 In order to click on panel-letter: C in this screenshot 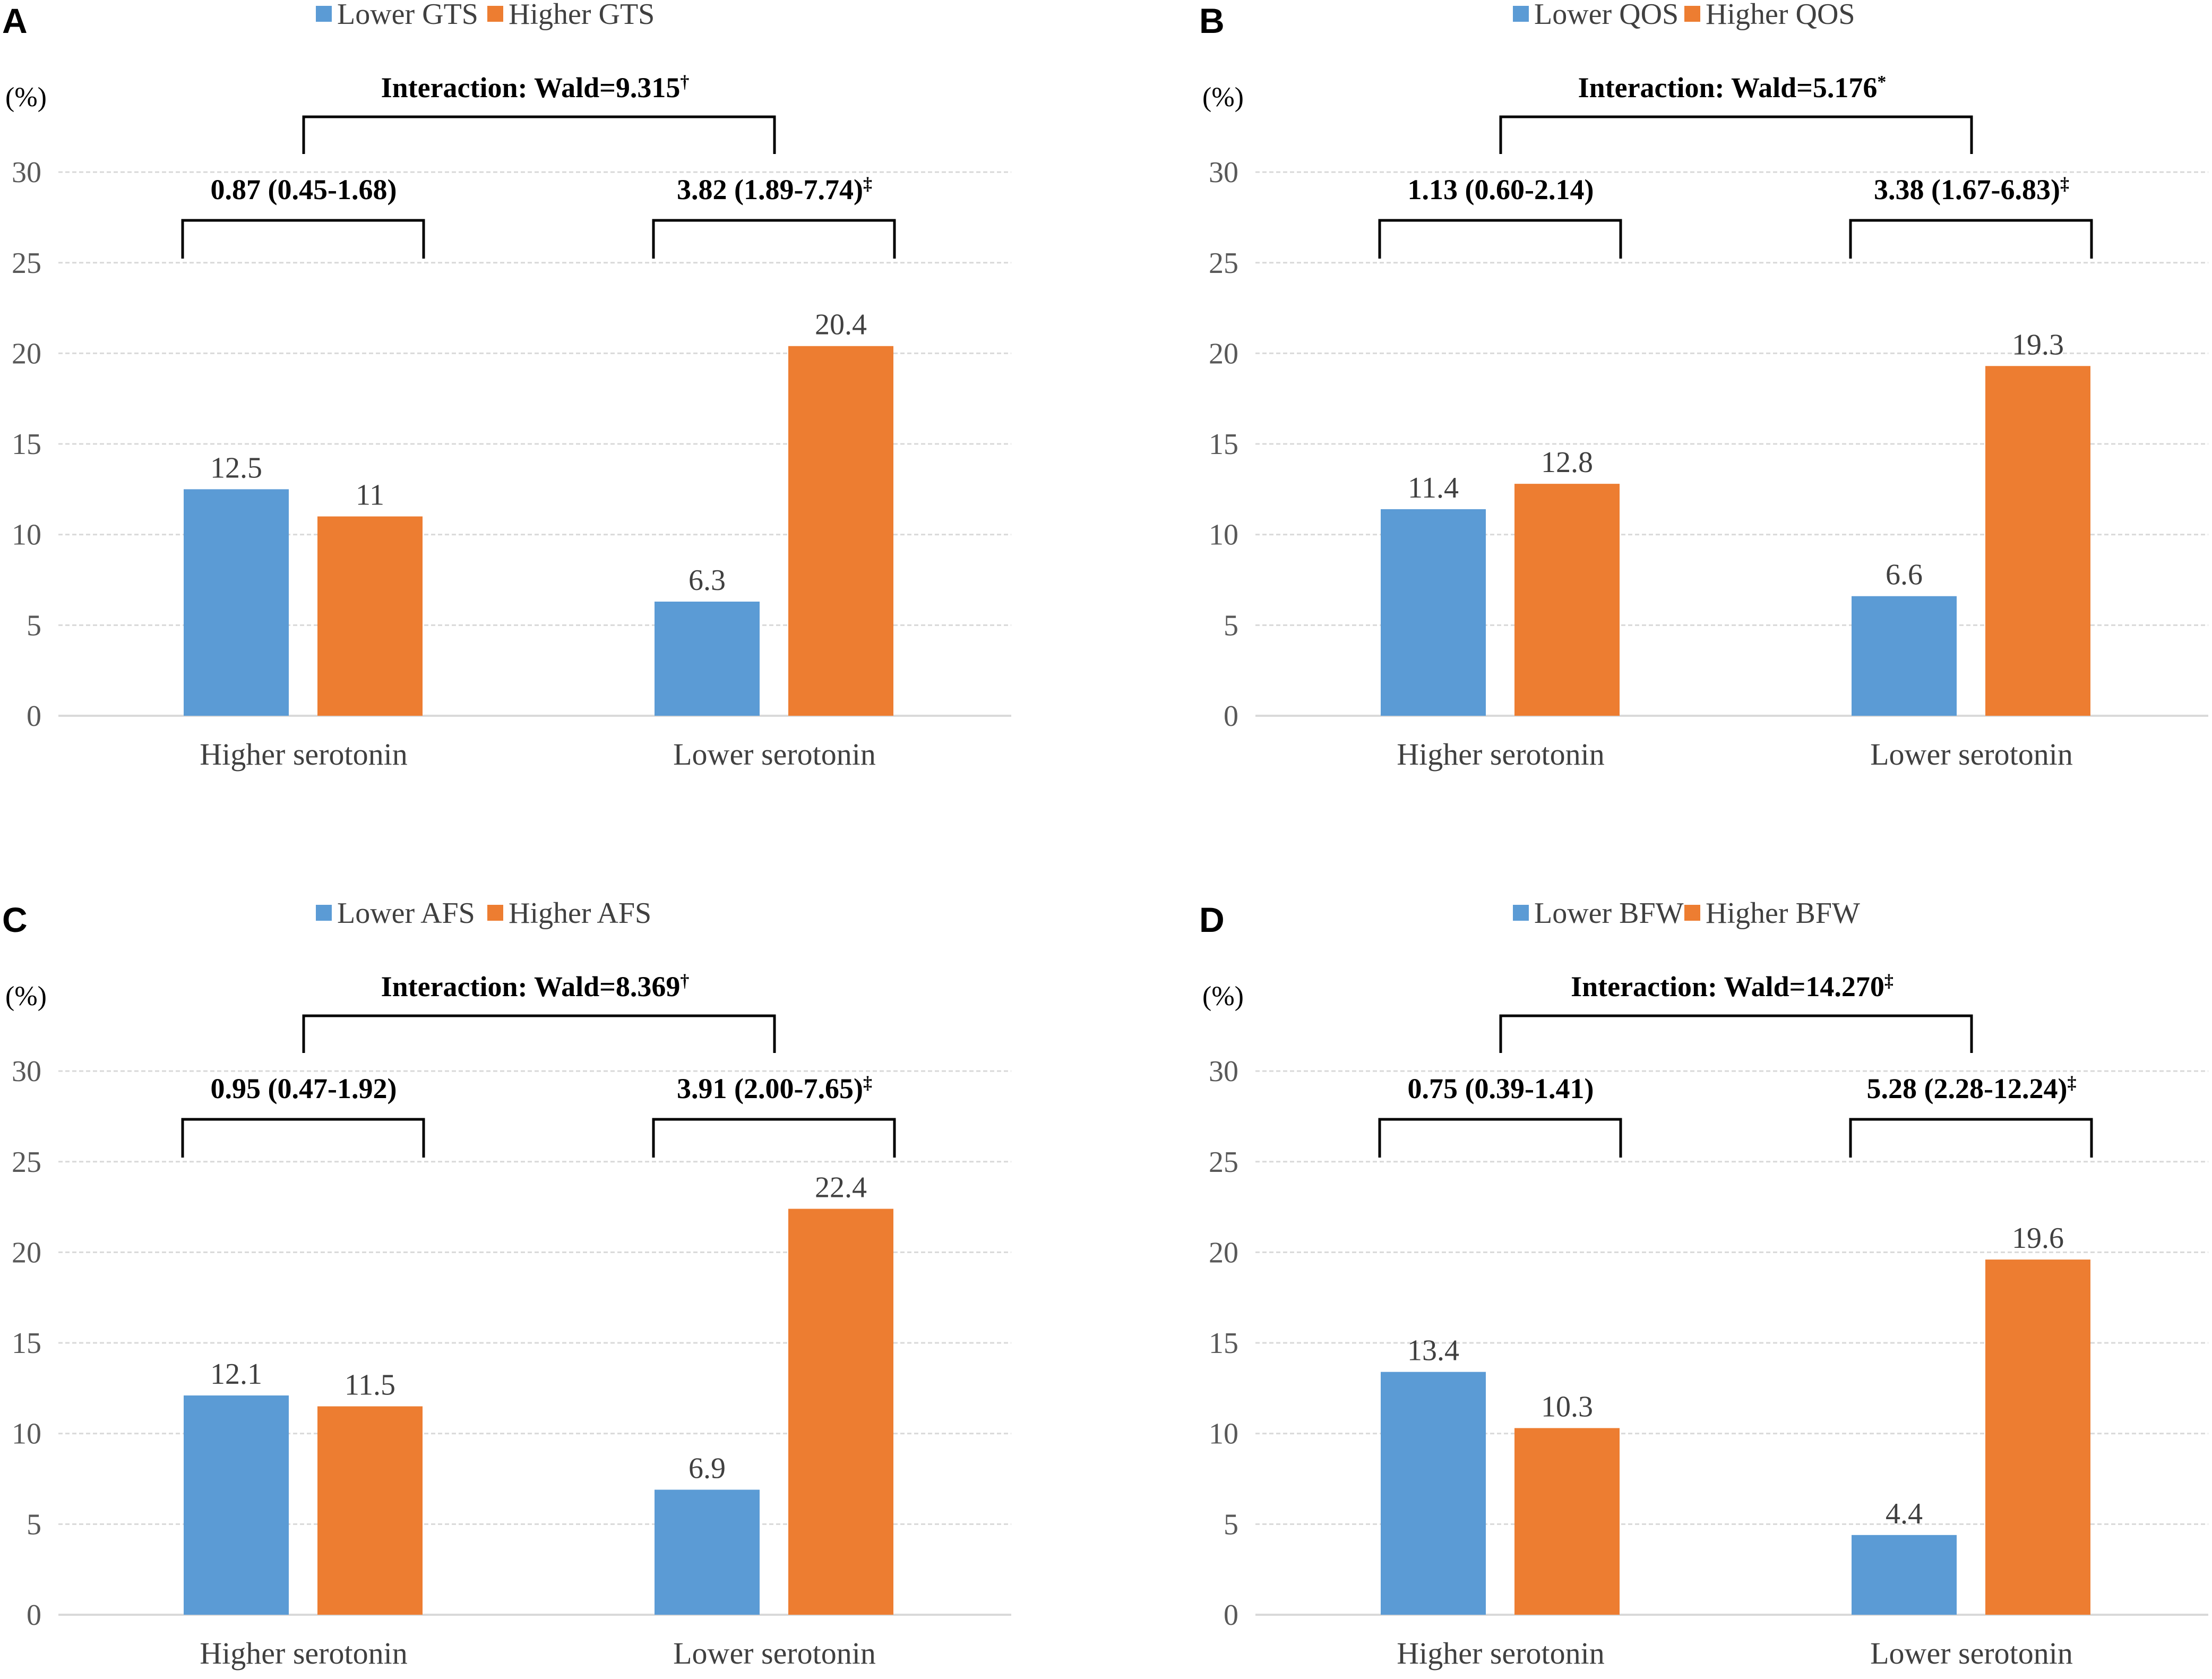, I will do `click(15, 919)`.